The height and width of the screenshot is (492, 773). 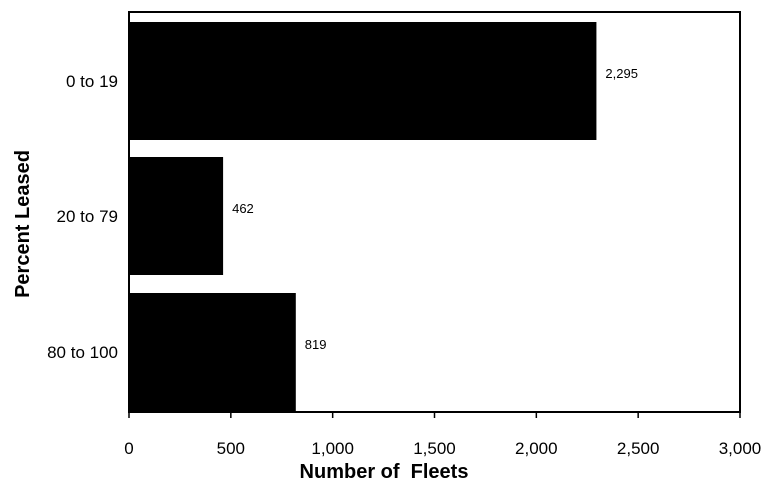 What do you see at coordinates (384, 472) in the screenshot?
I see `x-axis-title: Number of Fleets` at bounding box center [384, 472].